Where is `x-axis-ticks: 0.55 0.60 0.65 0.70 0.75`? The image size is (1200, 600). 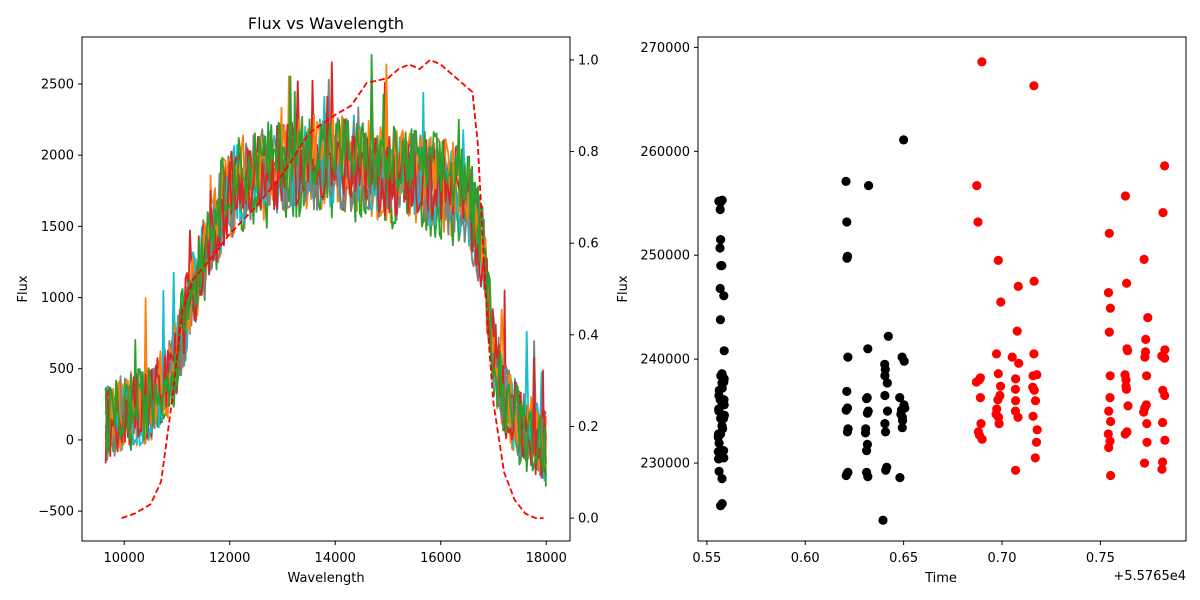
x-axis-ticks: 0.55 0.60 0.65 0.70 0.75 is located at coordinates (903, 553).